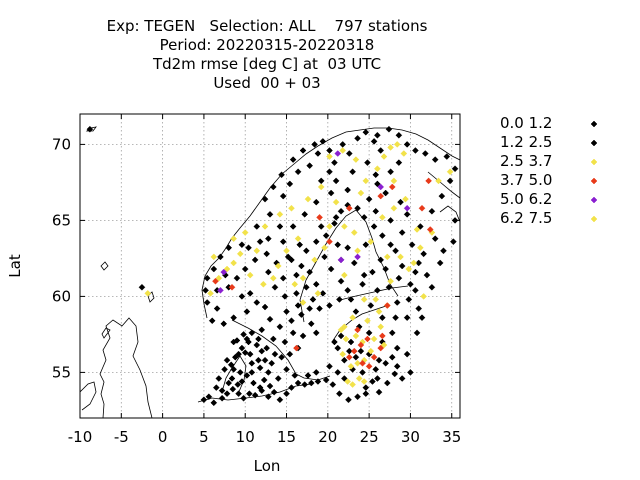 Image resolution: width=640 pixels, height=480 pixels. I want to click on legend-label-6: 6.2 7.5, so click(526, 218).